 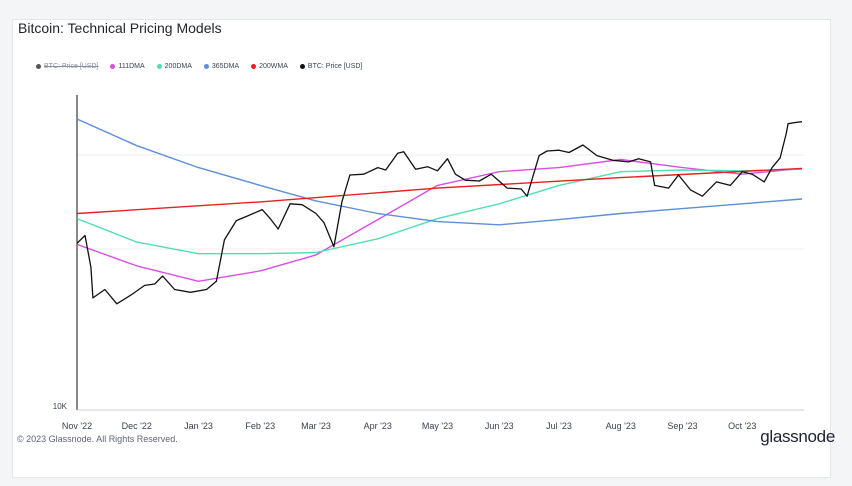 What do you see at coordinates (198, 426) in the screenshot?
I see `x-tick-label: Jan '23` at bounding box center [198, 426].